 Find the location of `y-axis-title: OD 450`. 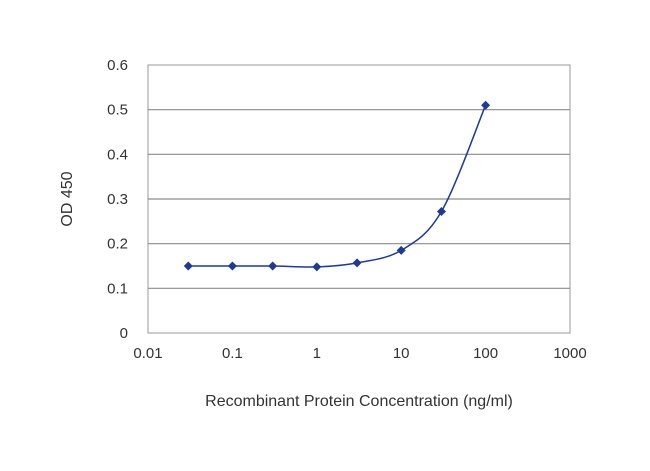

y-axis-title: OD 450 is located at coordinates (67, 198).